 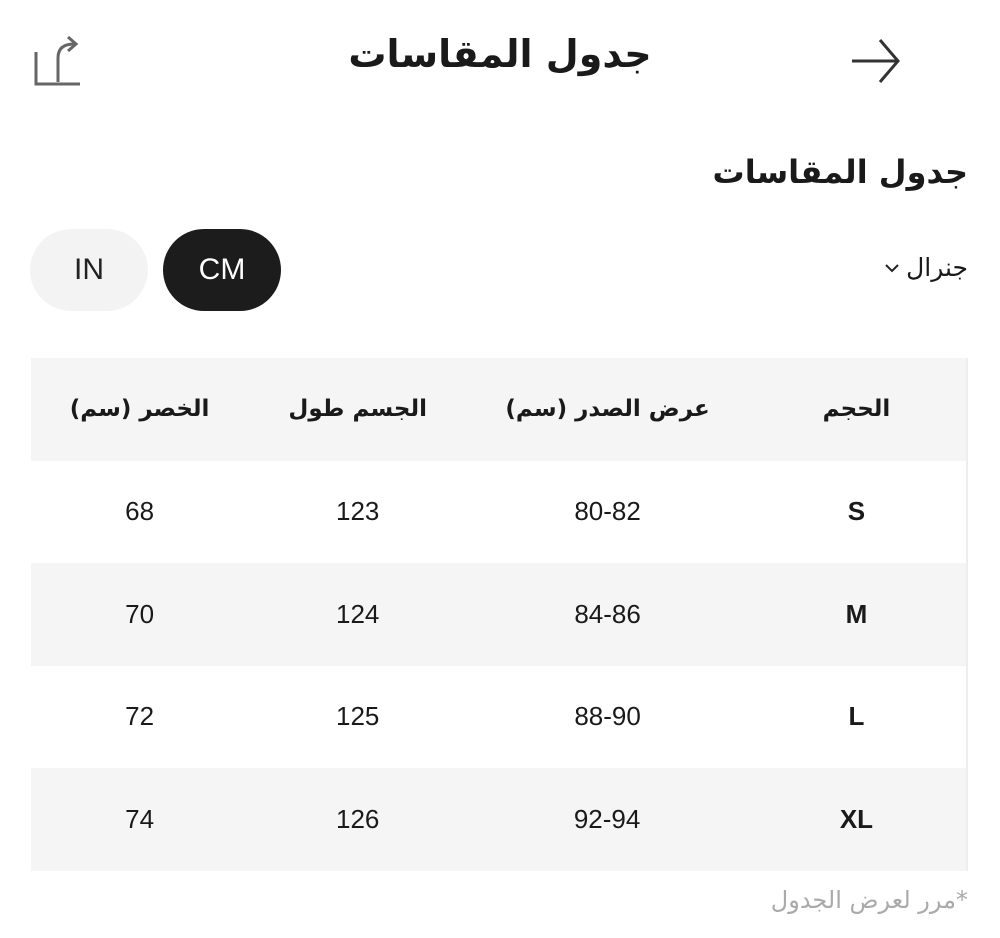 I want to click on chevron-down-icon, so click(x=892, y=267).